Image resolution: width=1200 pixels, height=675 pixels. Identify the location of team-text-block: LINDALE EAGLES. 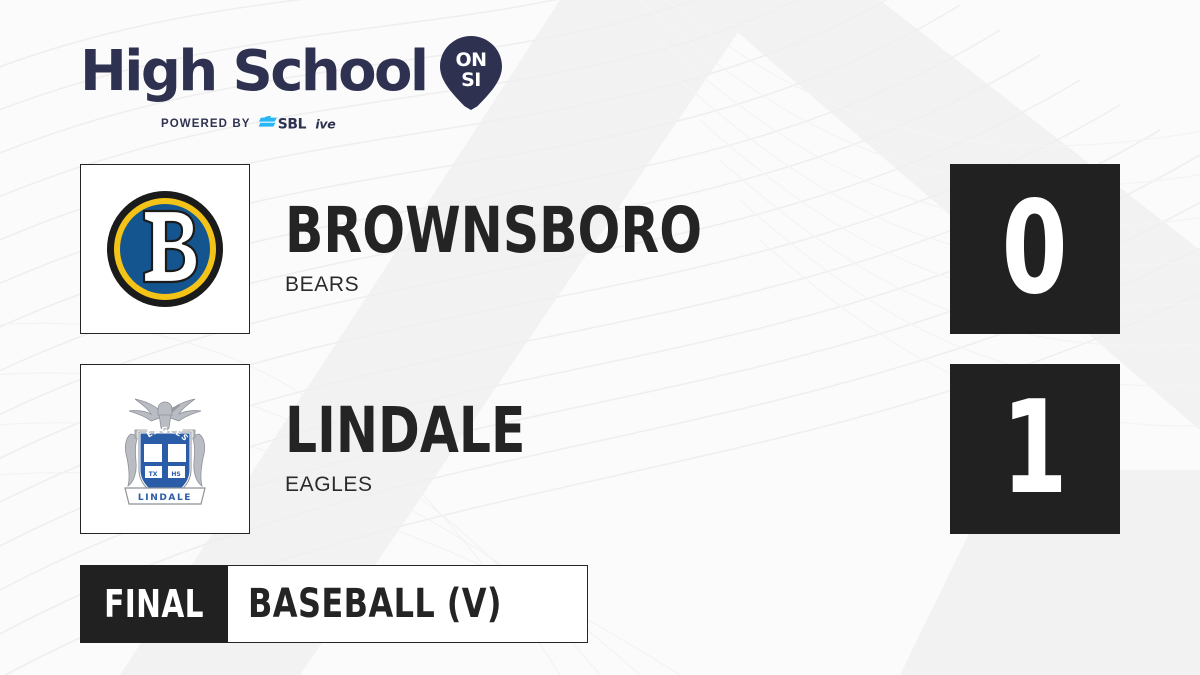
(595, 449).